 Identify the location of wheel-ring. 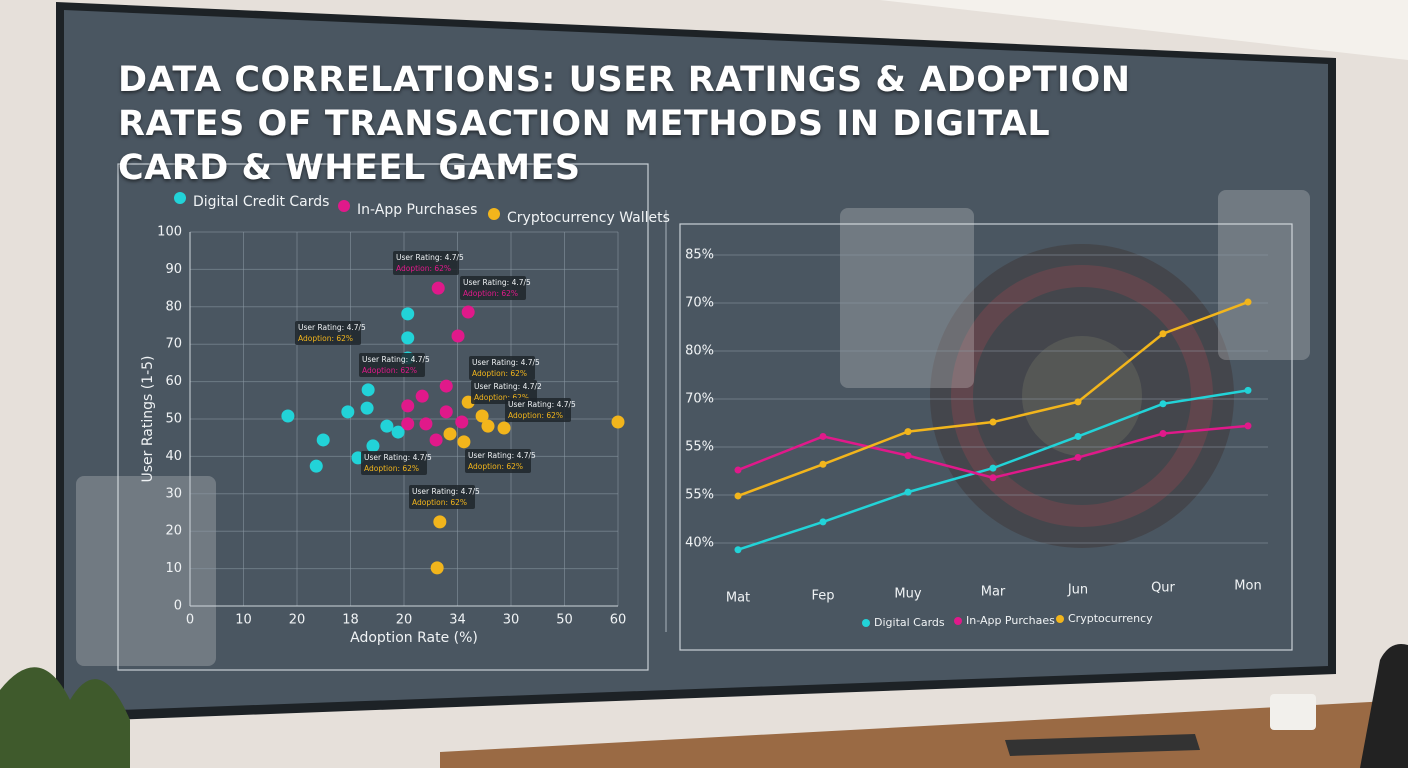
(1082, 396).